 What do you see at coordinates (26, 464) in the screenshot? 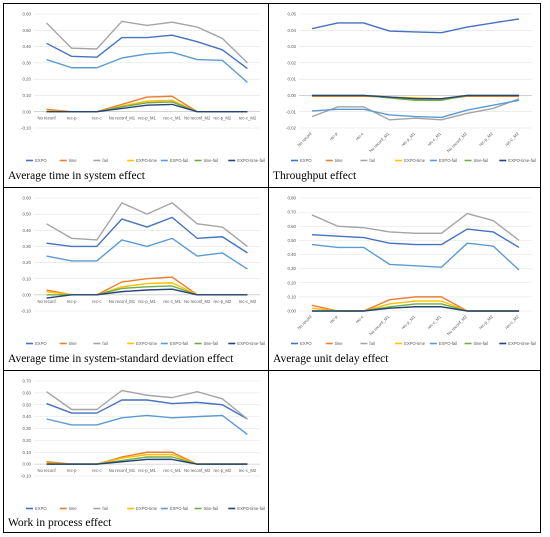
I see `y-tick-label: 0.00` at bounding box center [26, 464].